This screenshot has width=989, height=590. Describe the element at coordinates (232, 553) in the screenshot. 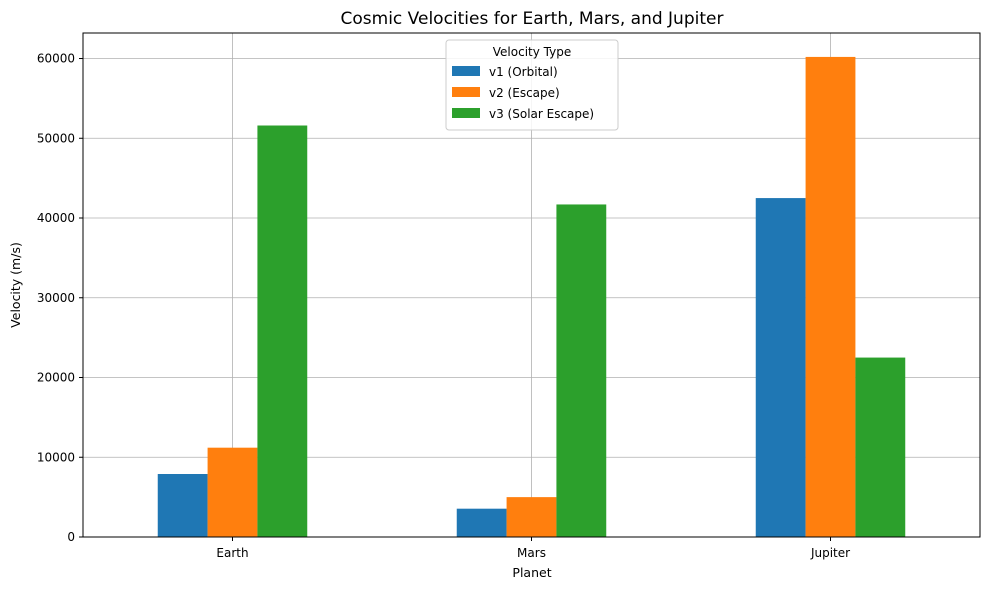

I see `x-tick-label: Earth` at that location.